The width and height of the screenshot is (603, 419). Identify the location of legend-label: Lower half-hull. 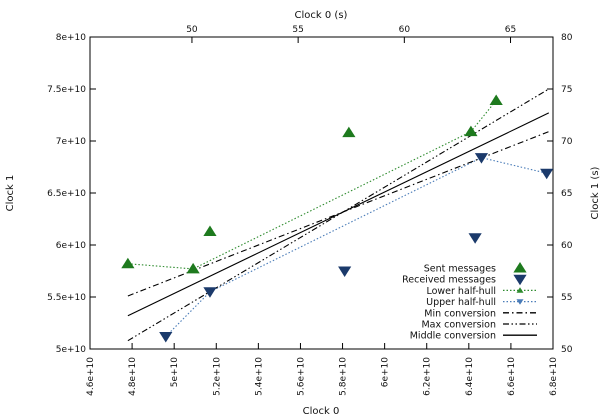
(461, 291).